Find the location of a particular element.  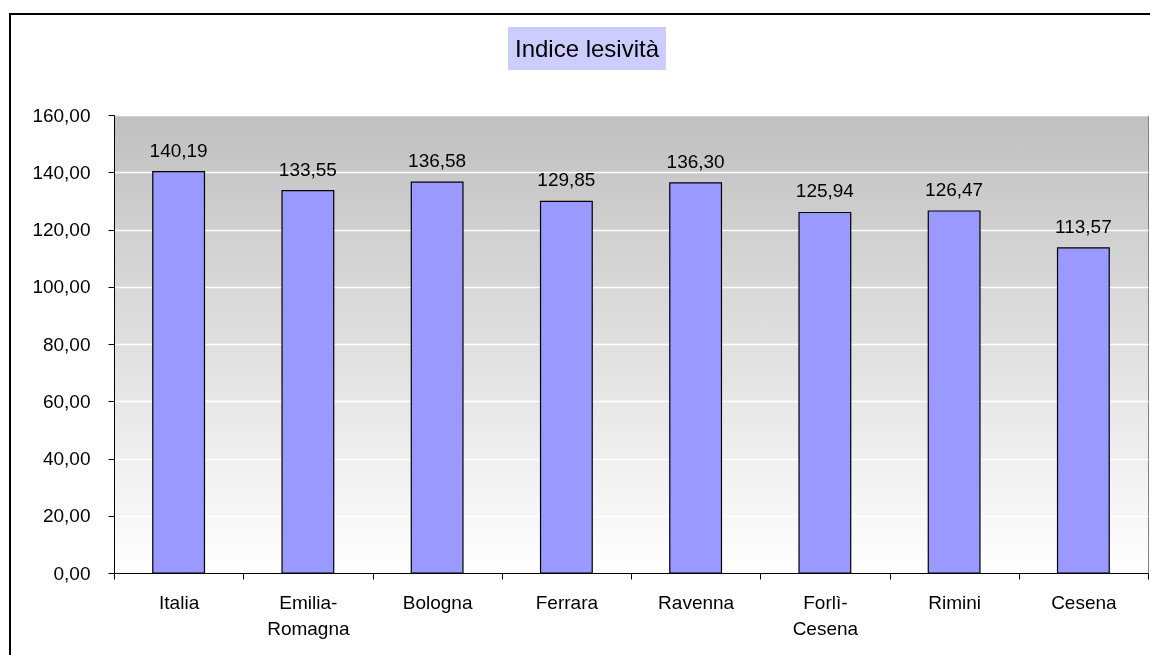

y-tick-label: 60,00 is located at coordinates (66, 401).